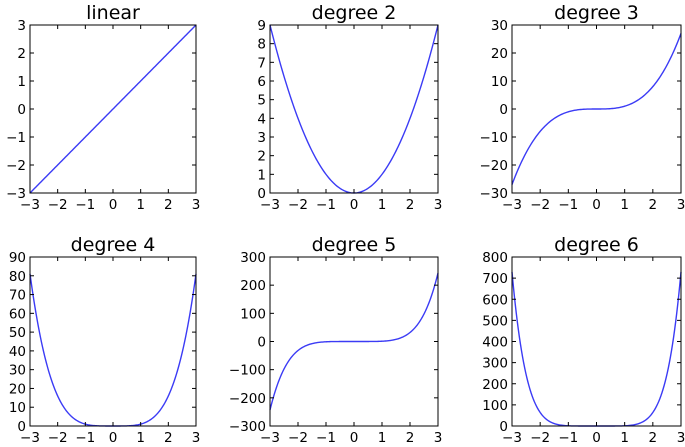 The height and width of the screenshot is (447, 685). Describe the element at coordinates (16, 138) in the screenshot. I see `y-tick-label: −1` at that location.